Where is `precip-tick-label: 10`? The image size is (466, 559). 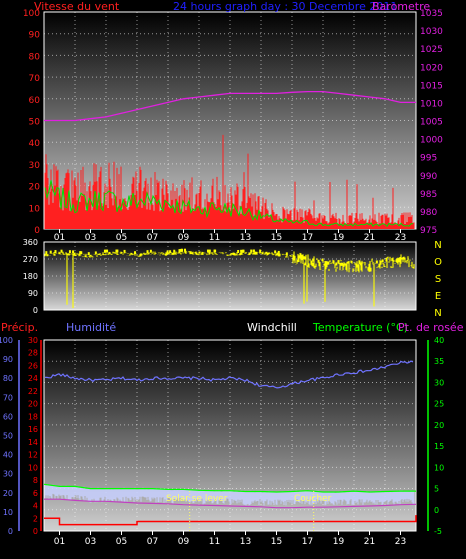 precip-tick-label: 10 is located at coordinates (33, 467).